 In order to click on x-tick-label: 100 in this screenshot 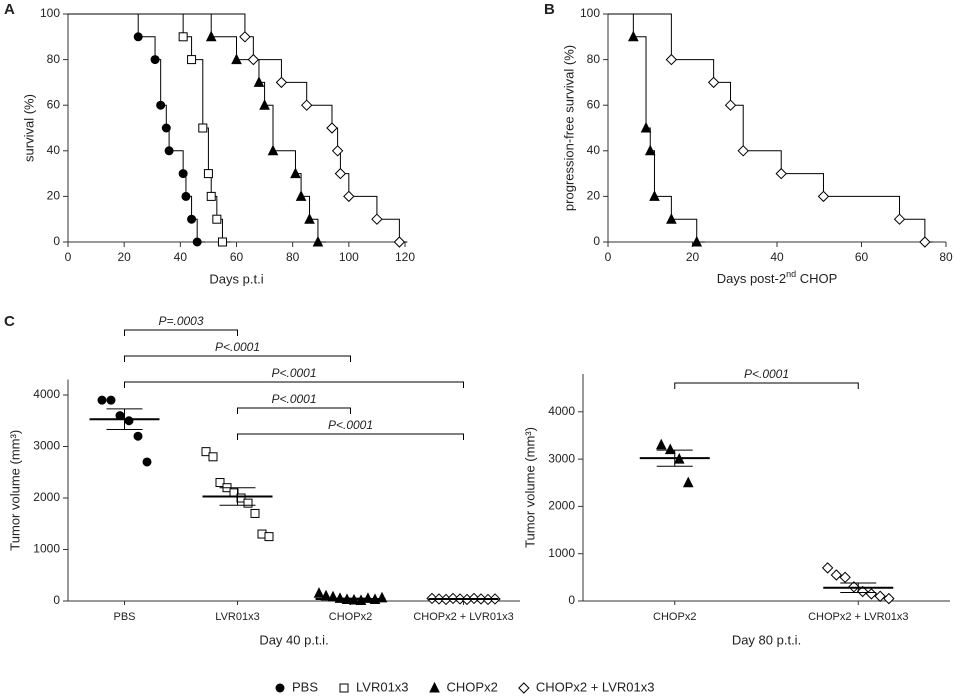, I will do `click(349, 257)`.